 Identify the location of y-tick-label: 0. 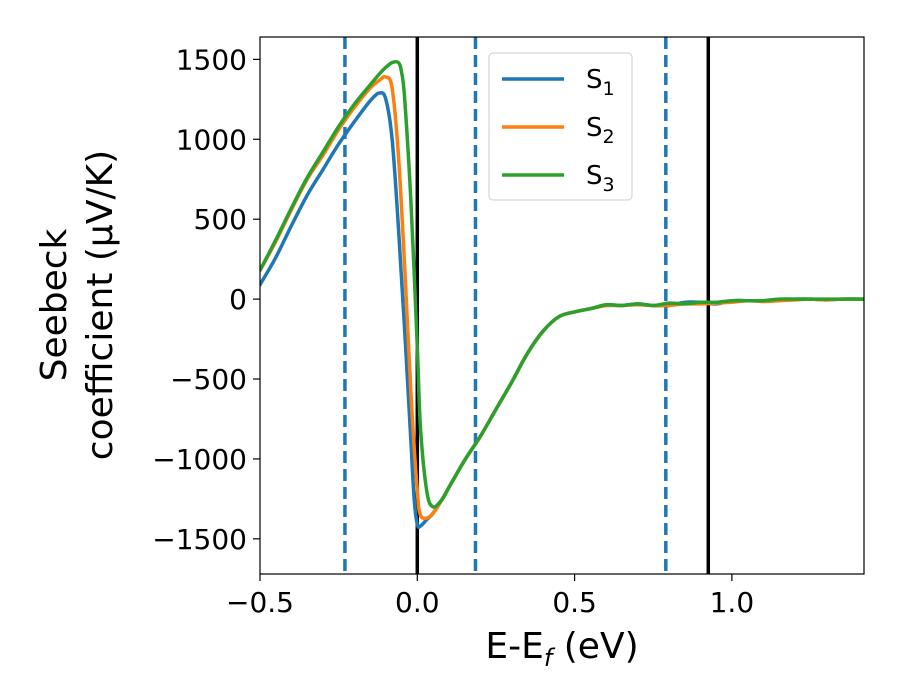
(238, 299).